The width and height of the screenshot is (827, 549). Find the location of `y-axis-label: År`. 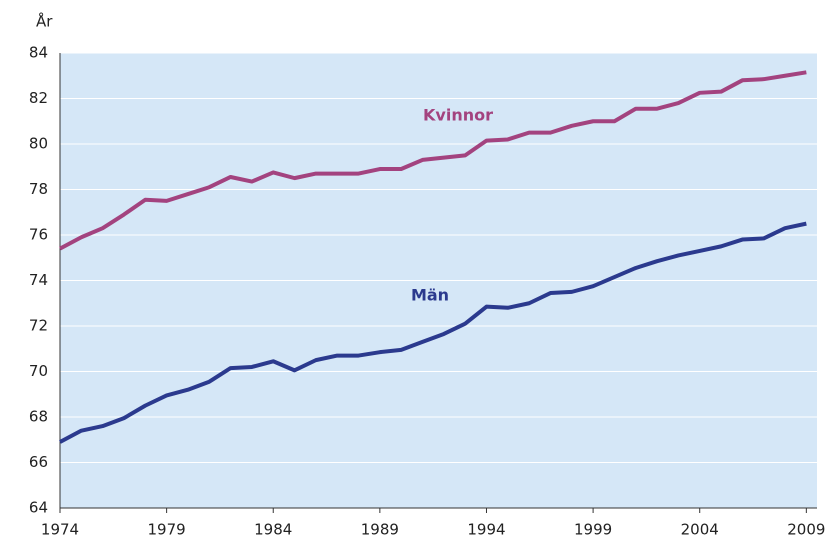

y-axis-label: År is located at coordinates (44, 21).